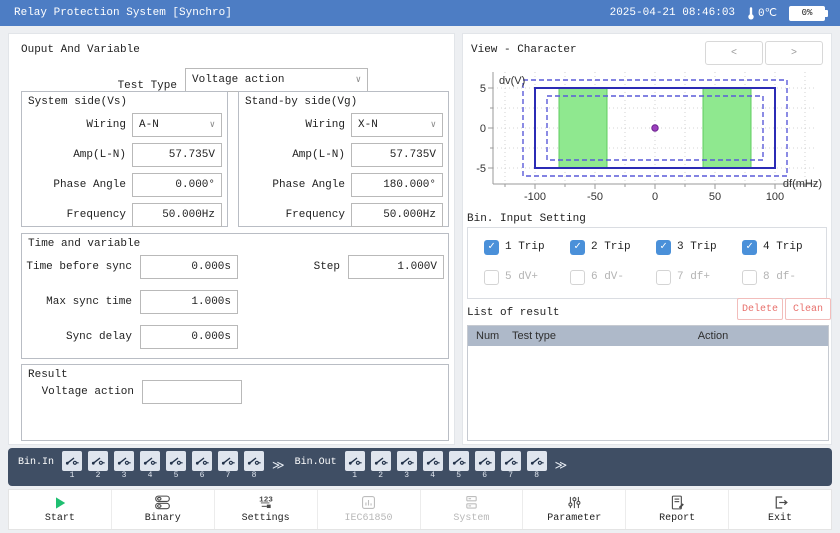 The height and width of the screenshot is (533, 840). I want to click on battery-level: 0%, so click(807, 13).